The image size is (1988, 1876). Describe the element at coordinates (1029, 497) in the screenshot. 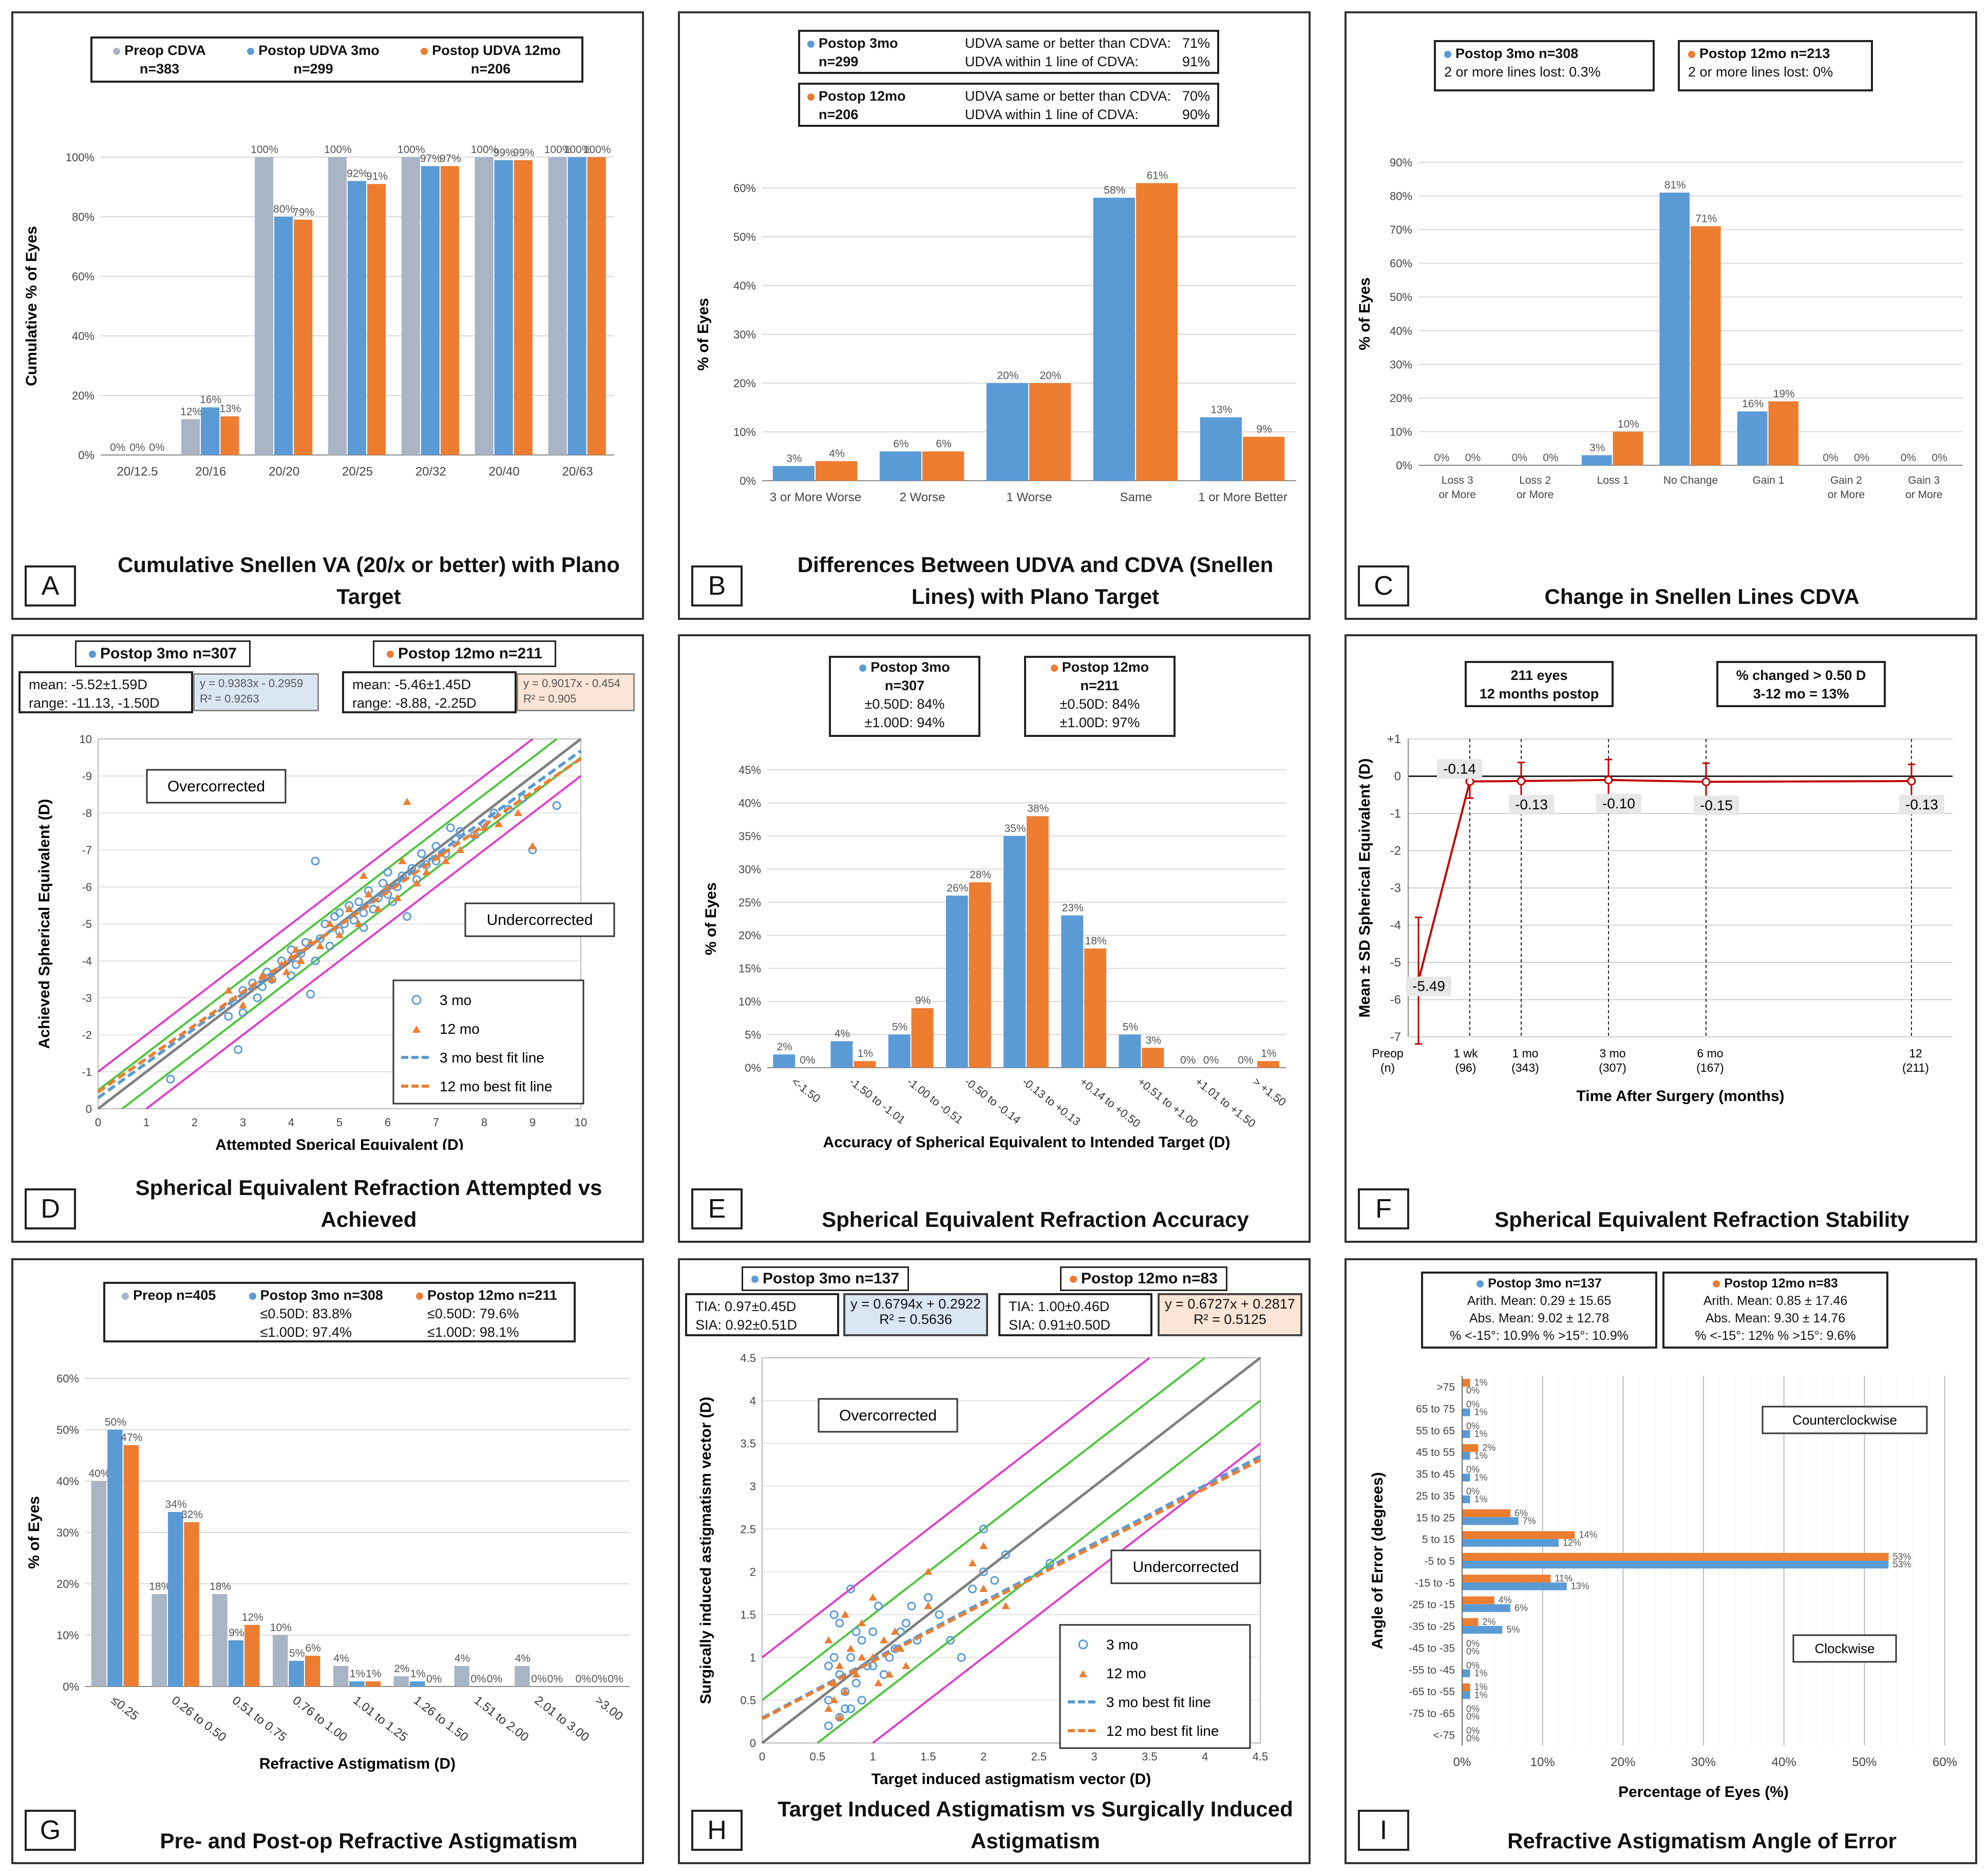

I see `x-tick-label: 1 Worse` at that location.